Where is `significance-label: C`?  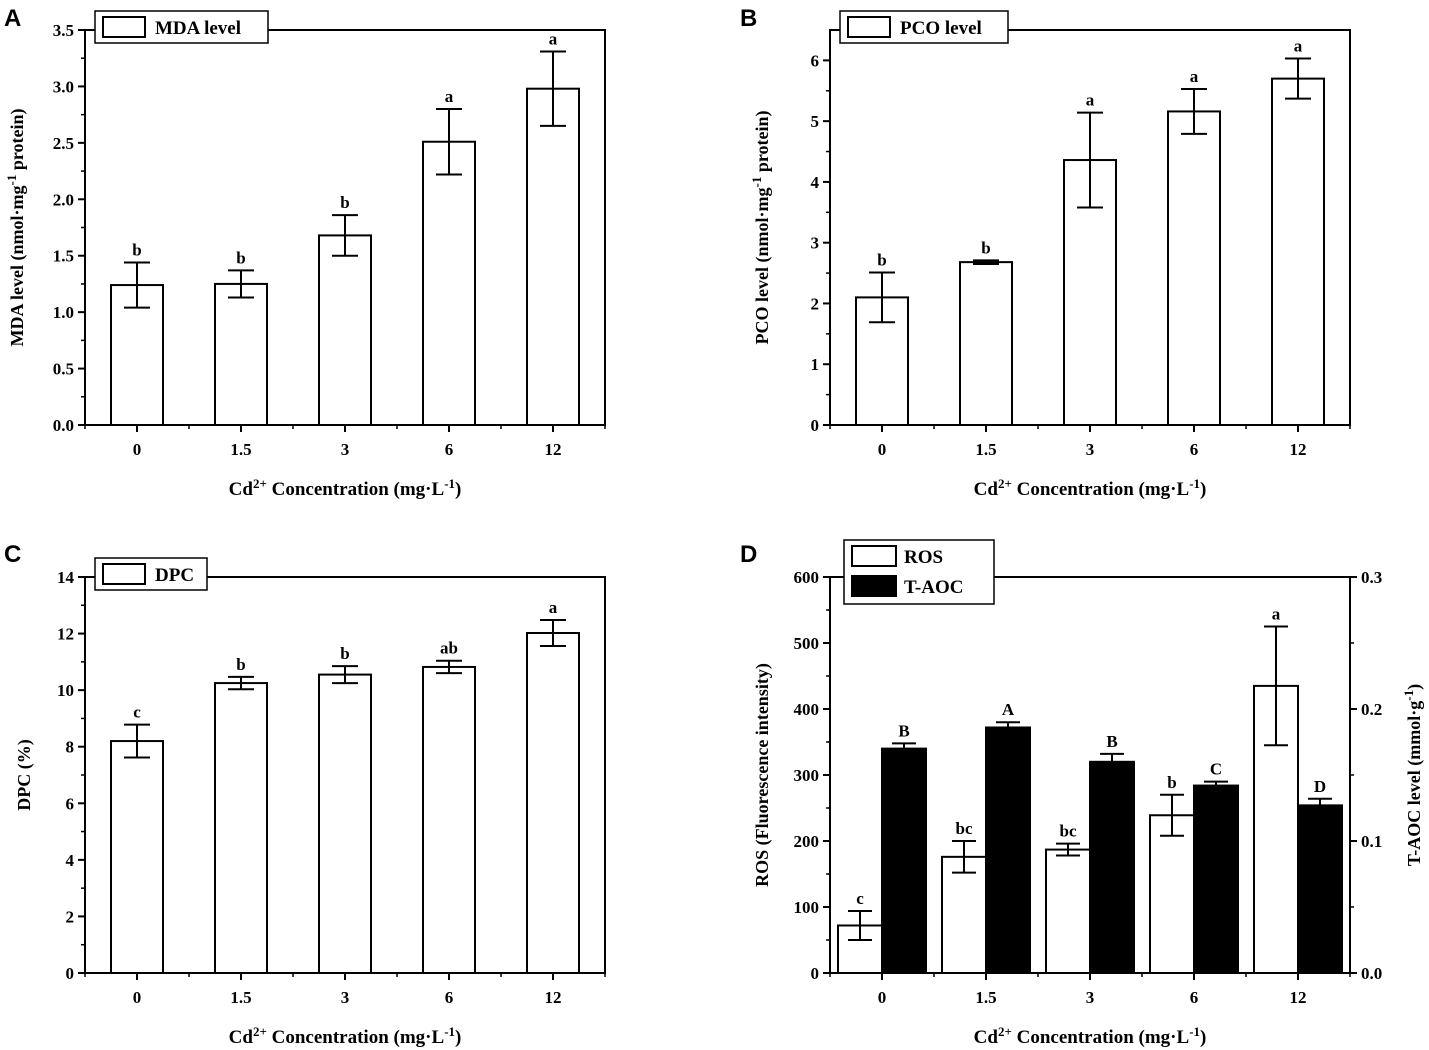 significance-label: C is located at coordinates (1216, 769).